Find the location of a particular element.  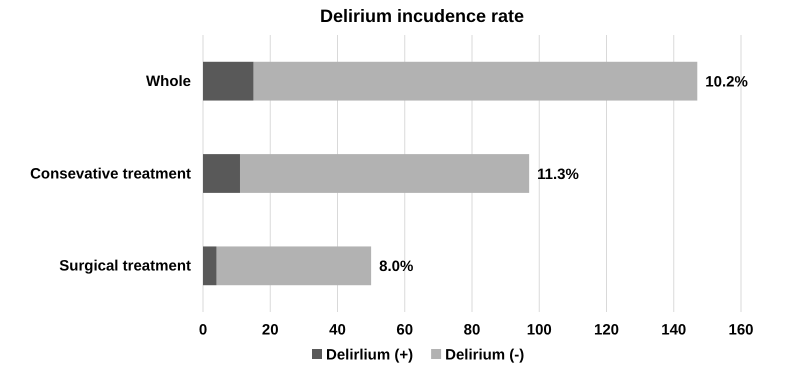

x-tick-label: 100 is located at coordinates (539, 330).